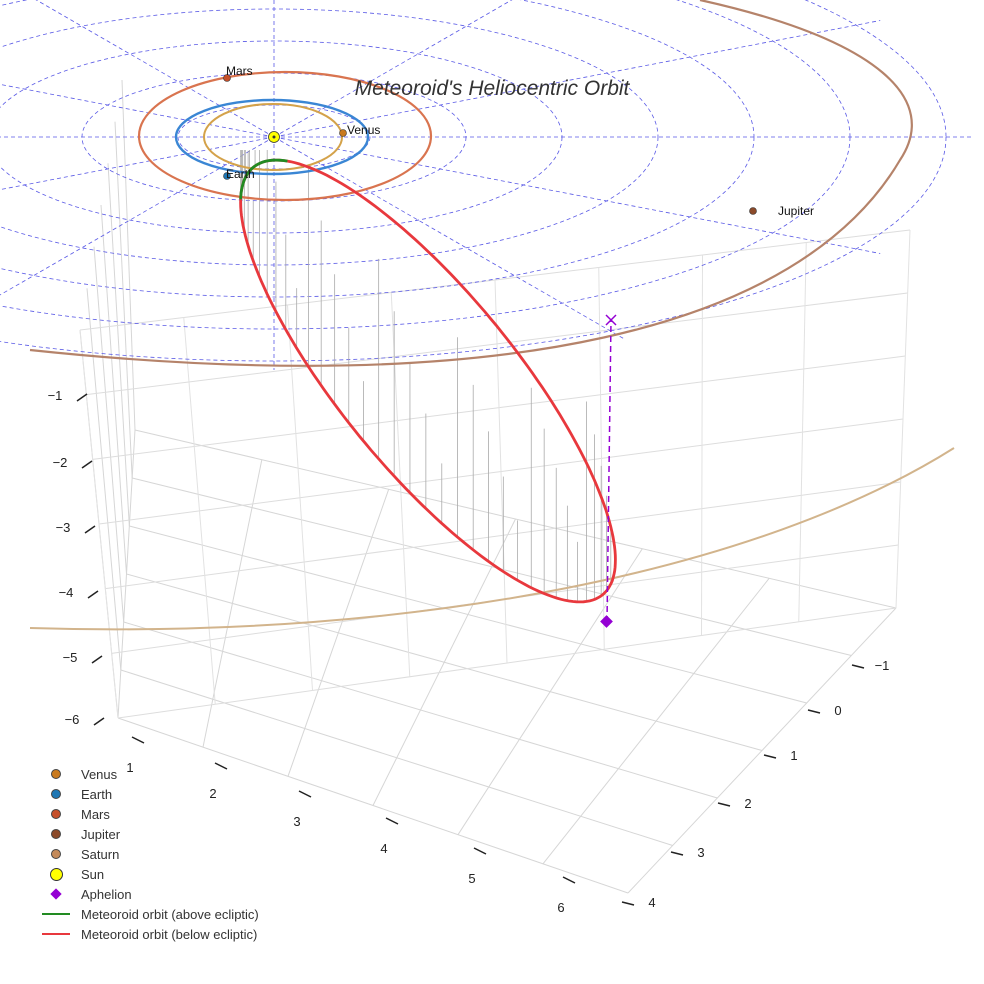 This screenshot has width=984, height=984. What do you see at coordinates (169, 934) in the screenshot?
I see `legend-label: Meteoroid orbit (below ecliptic)` at bounding box center [169, 934].